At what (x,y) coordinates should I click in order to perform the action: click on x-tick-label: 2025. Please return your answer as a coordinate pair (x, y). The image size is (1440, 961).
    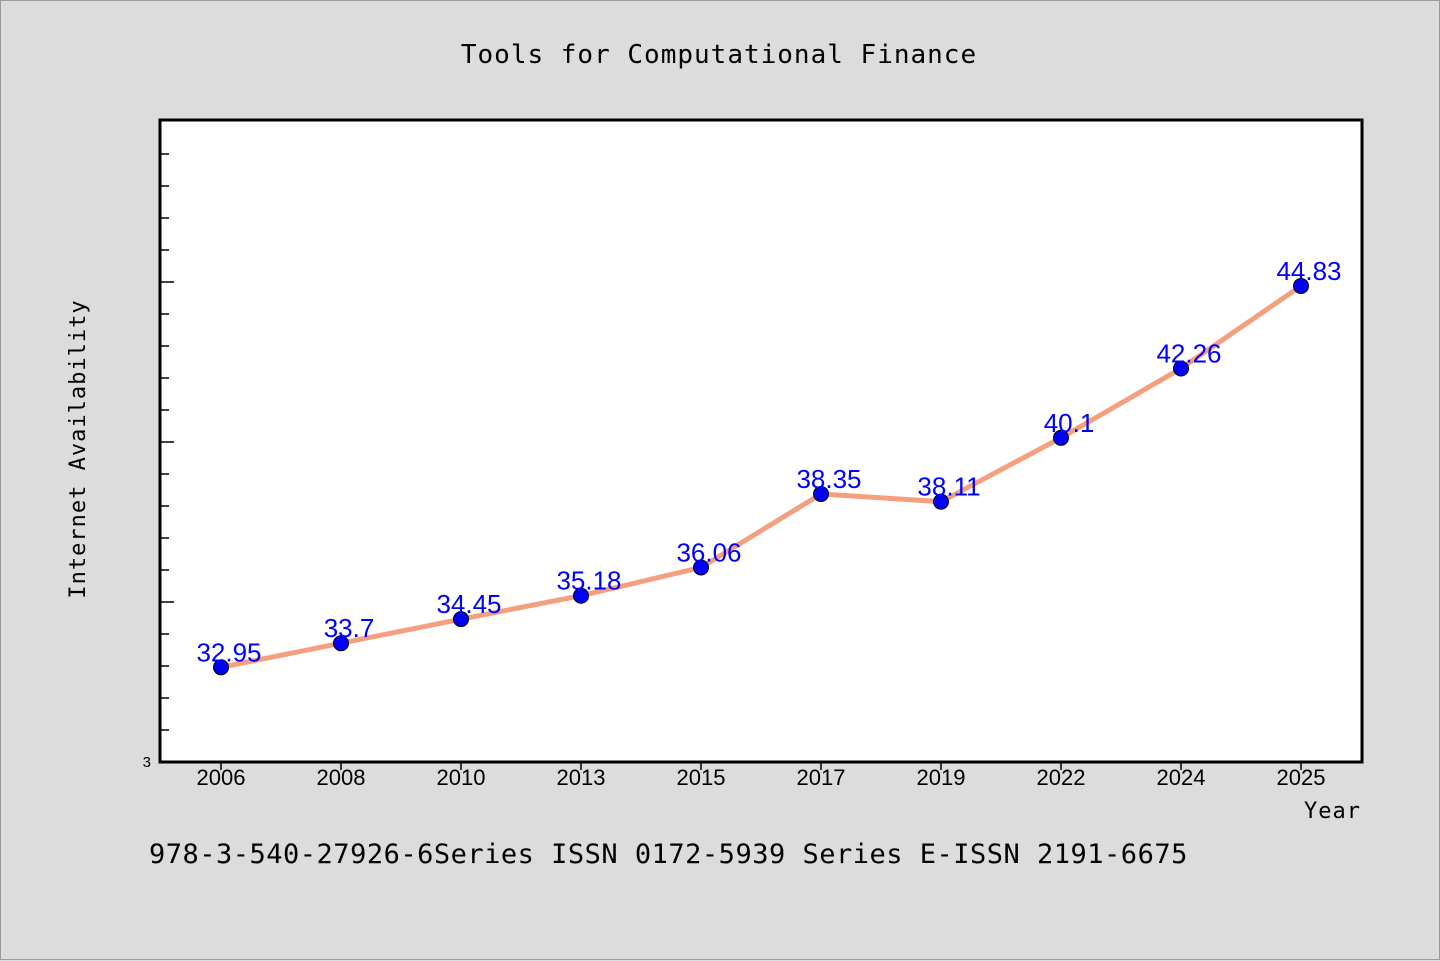
    Looking at the image, I should click on (1301, 777).